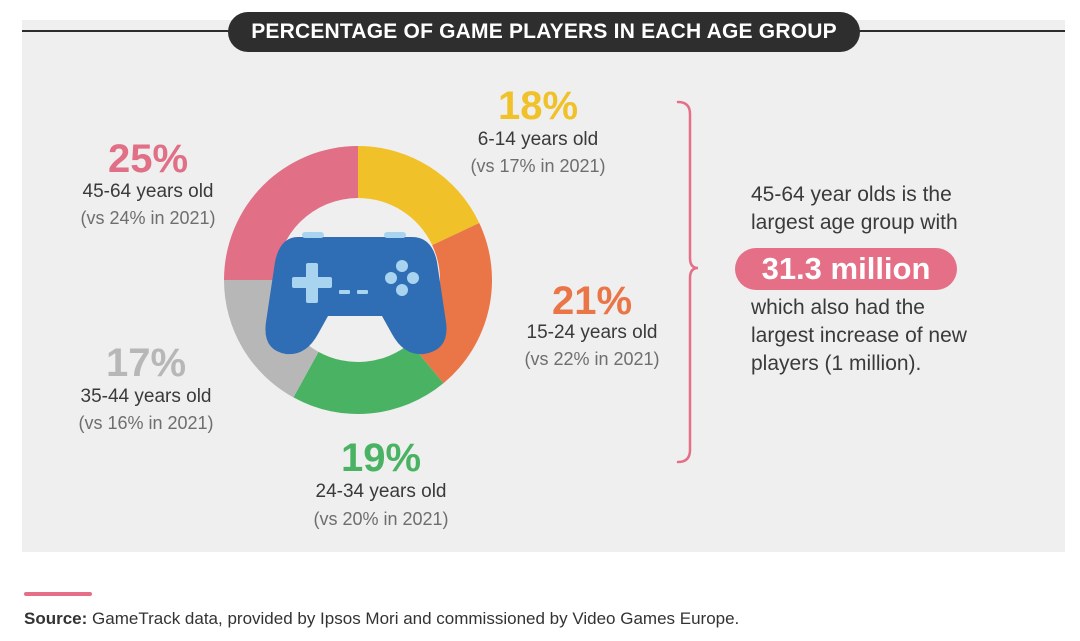 This screenshot has height=641, width=1080. What do you see at coordinates (851, 194) in the screenshot?
I see `callout-line-1: 45-64 year olds is the` at bounding box center [851, 194].